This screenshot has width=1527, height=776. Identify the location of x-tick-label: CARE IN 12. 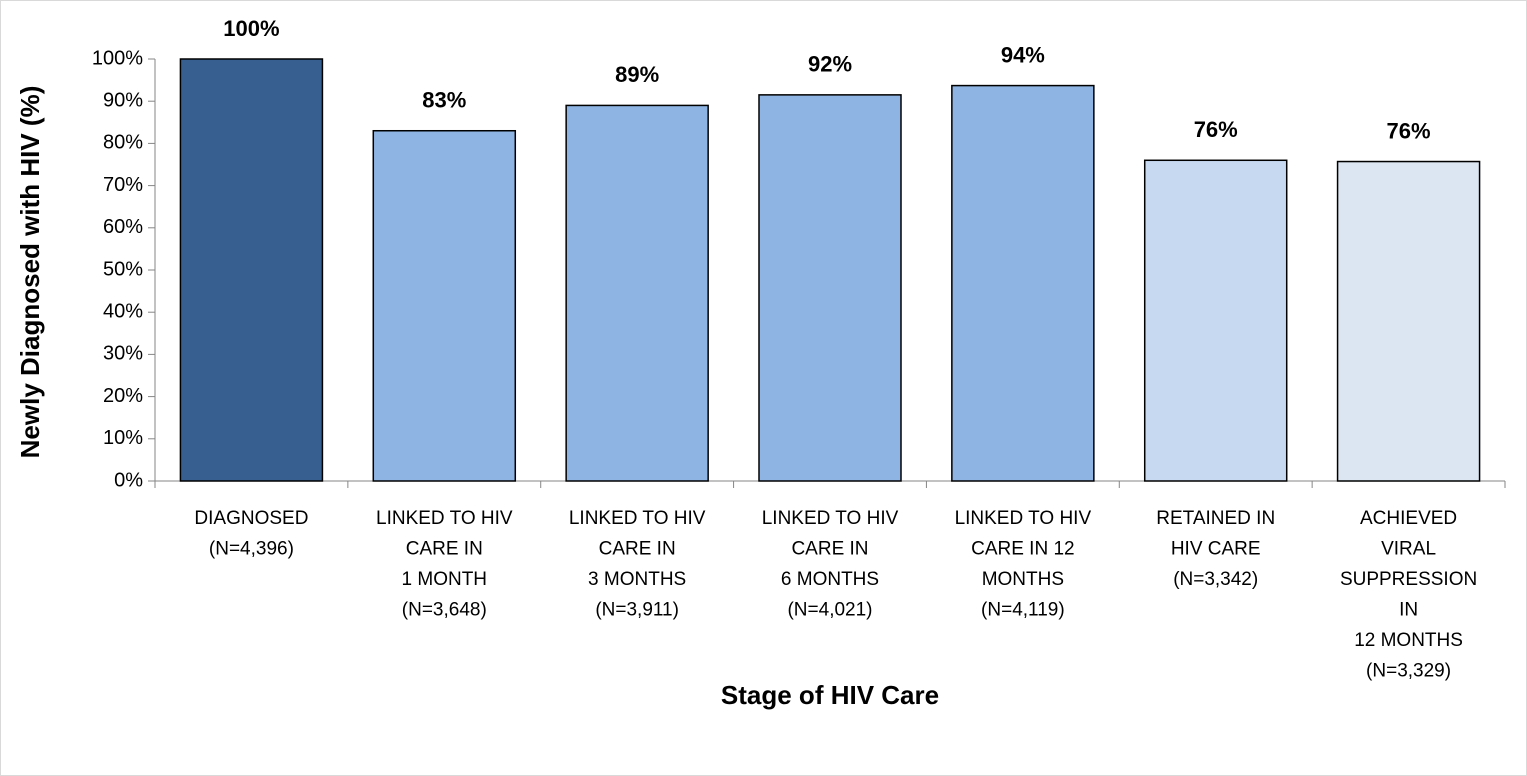
(1022, 549).